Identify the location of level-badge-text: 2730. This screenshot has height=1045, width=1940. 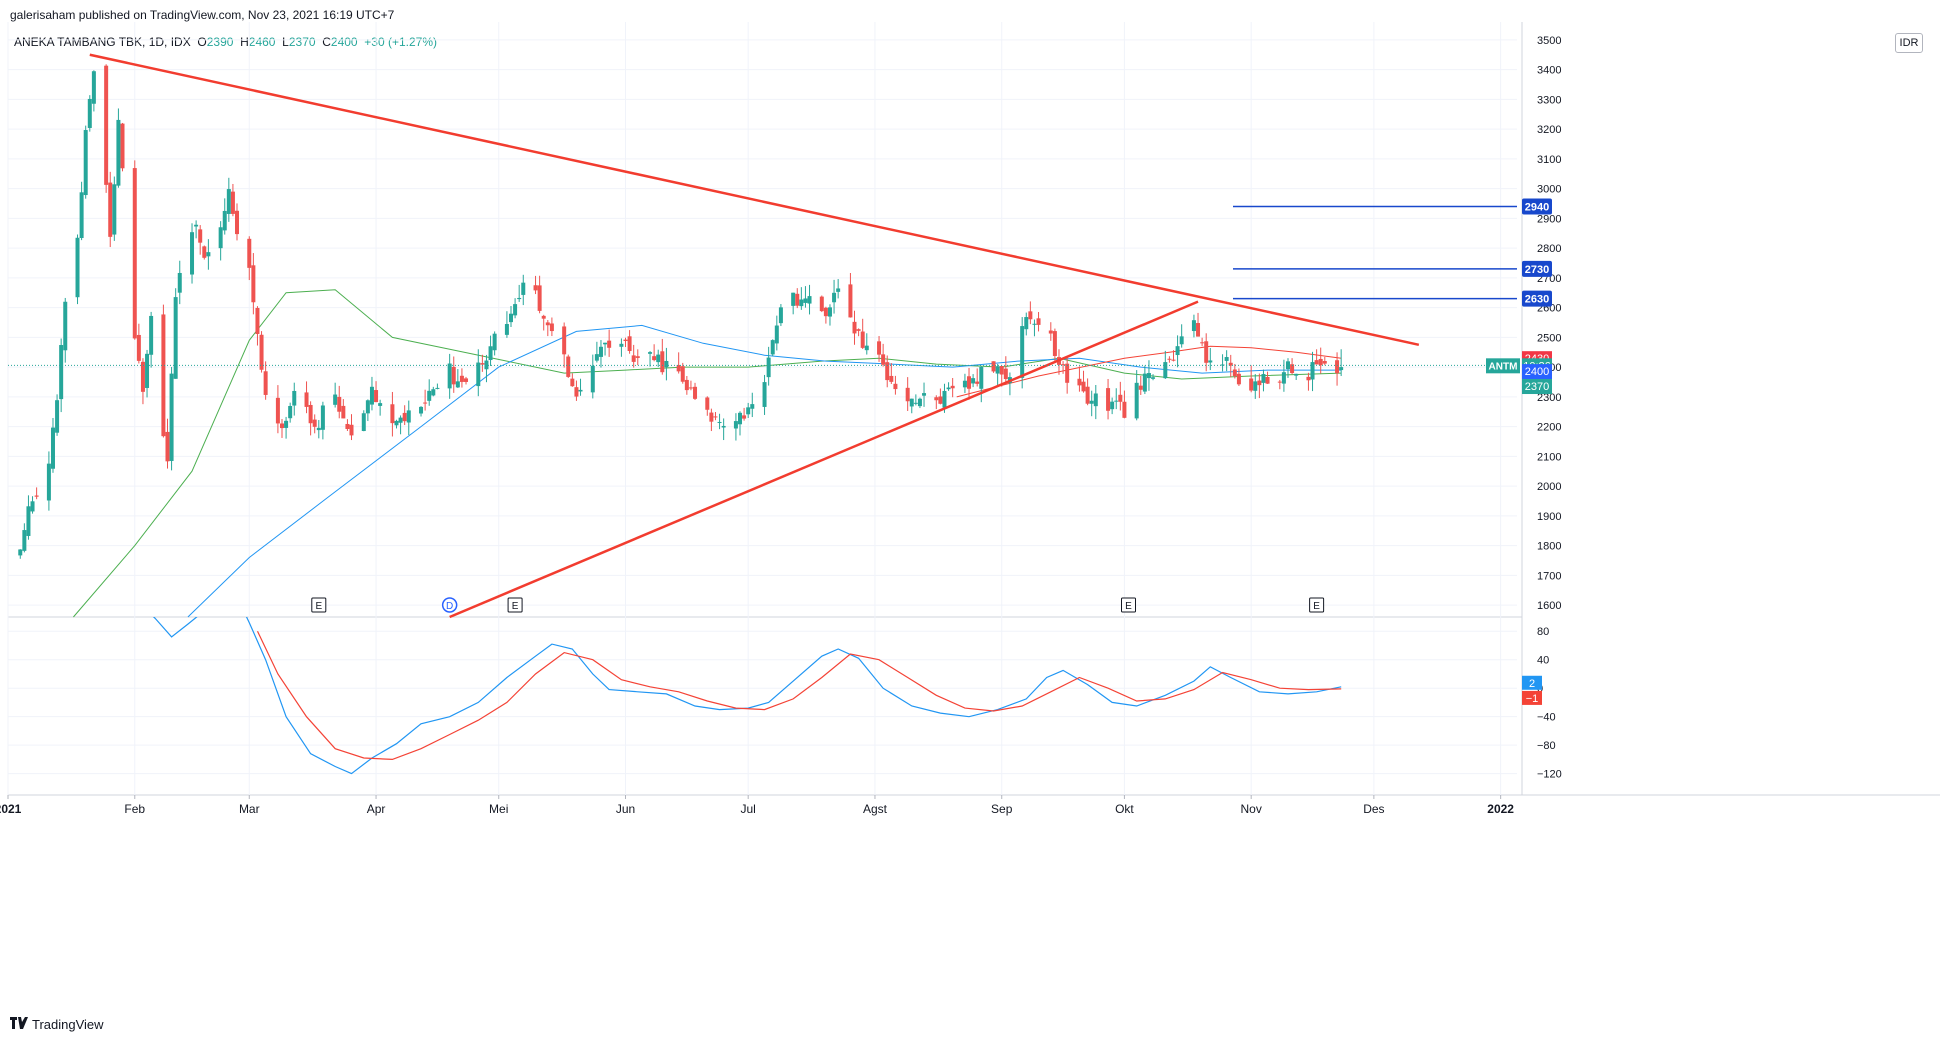
(1537, 270).